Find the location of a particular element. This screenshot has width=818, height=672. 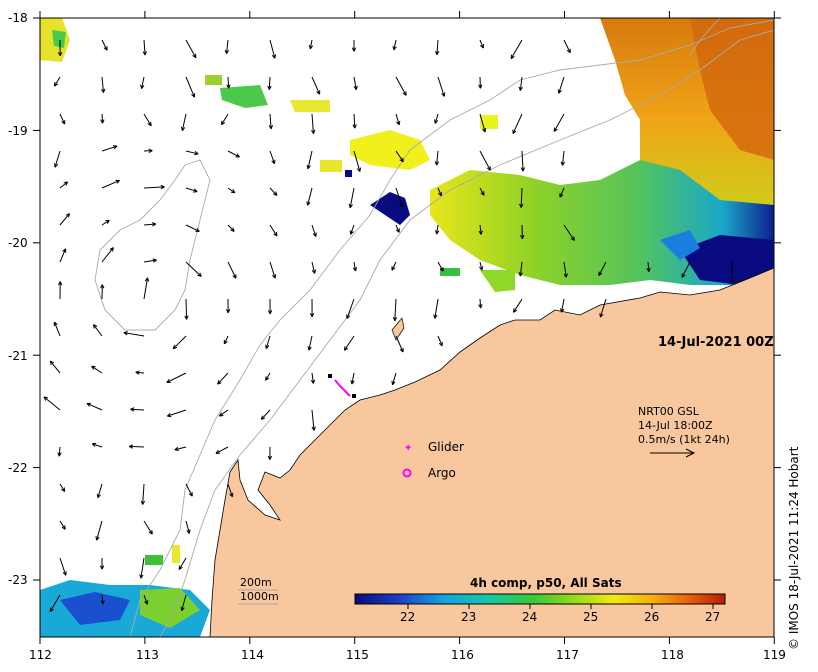

current-legend-source: NRT00 GSL is located at coordinates (668, 411).